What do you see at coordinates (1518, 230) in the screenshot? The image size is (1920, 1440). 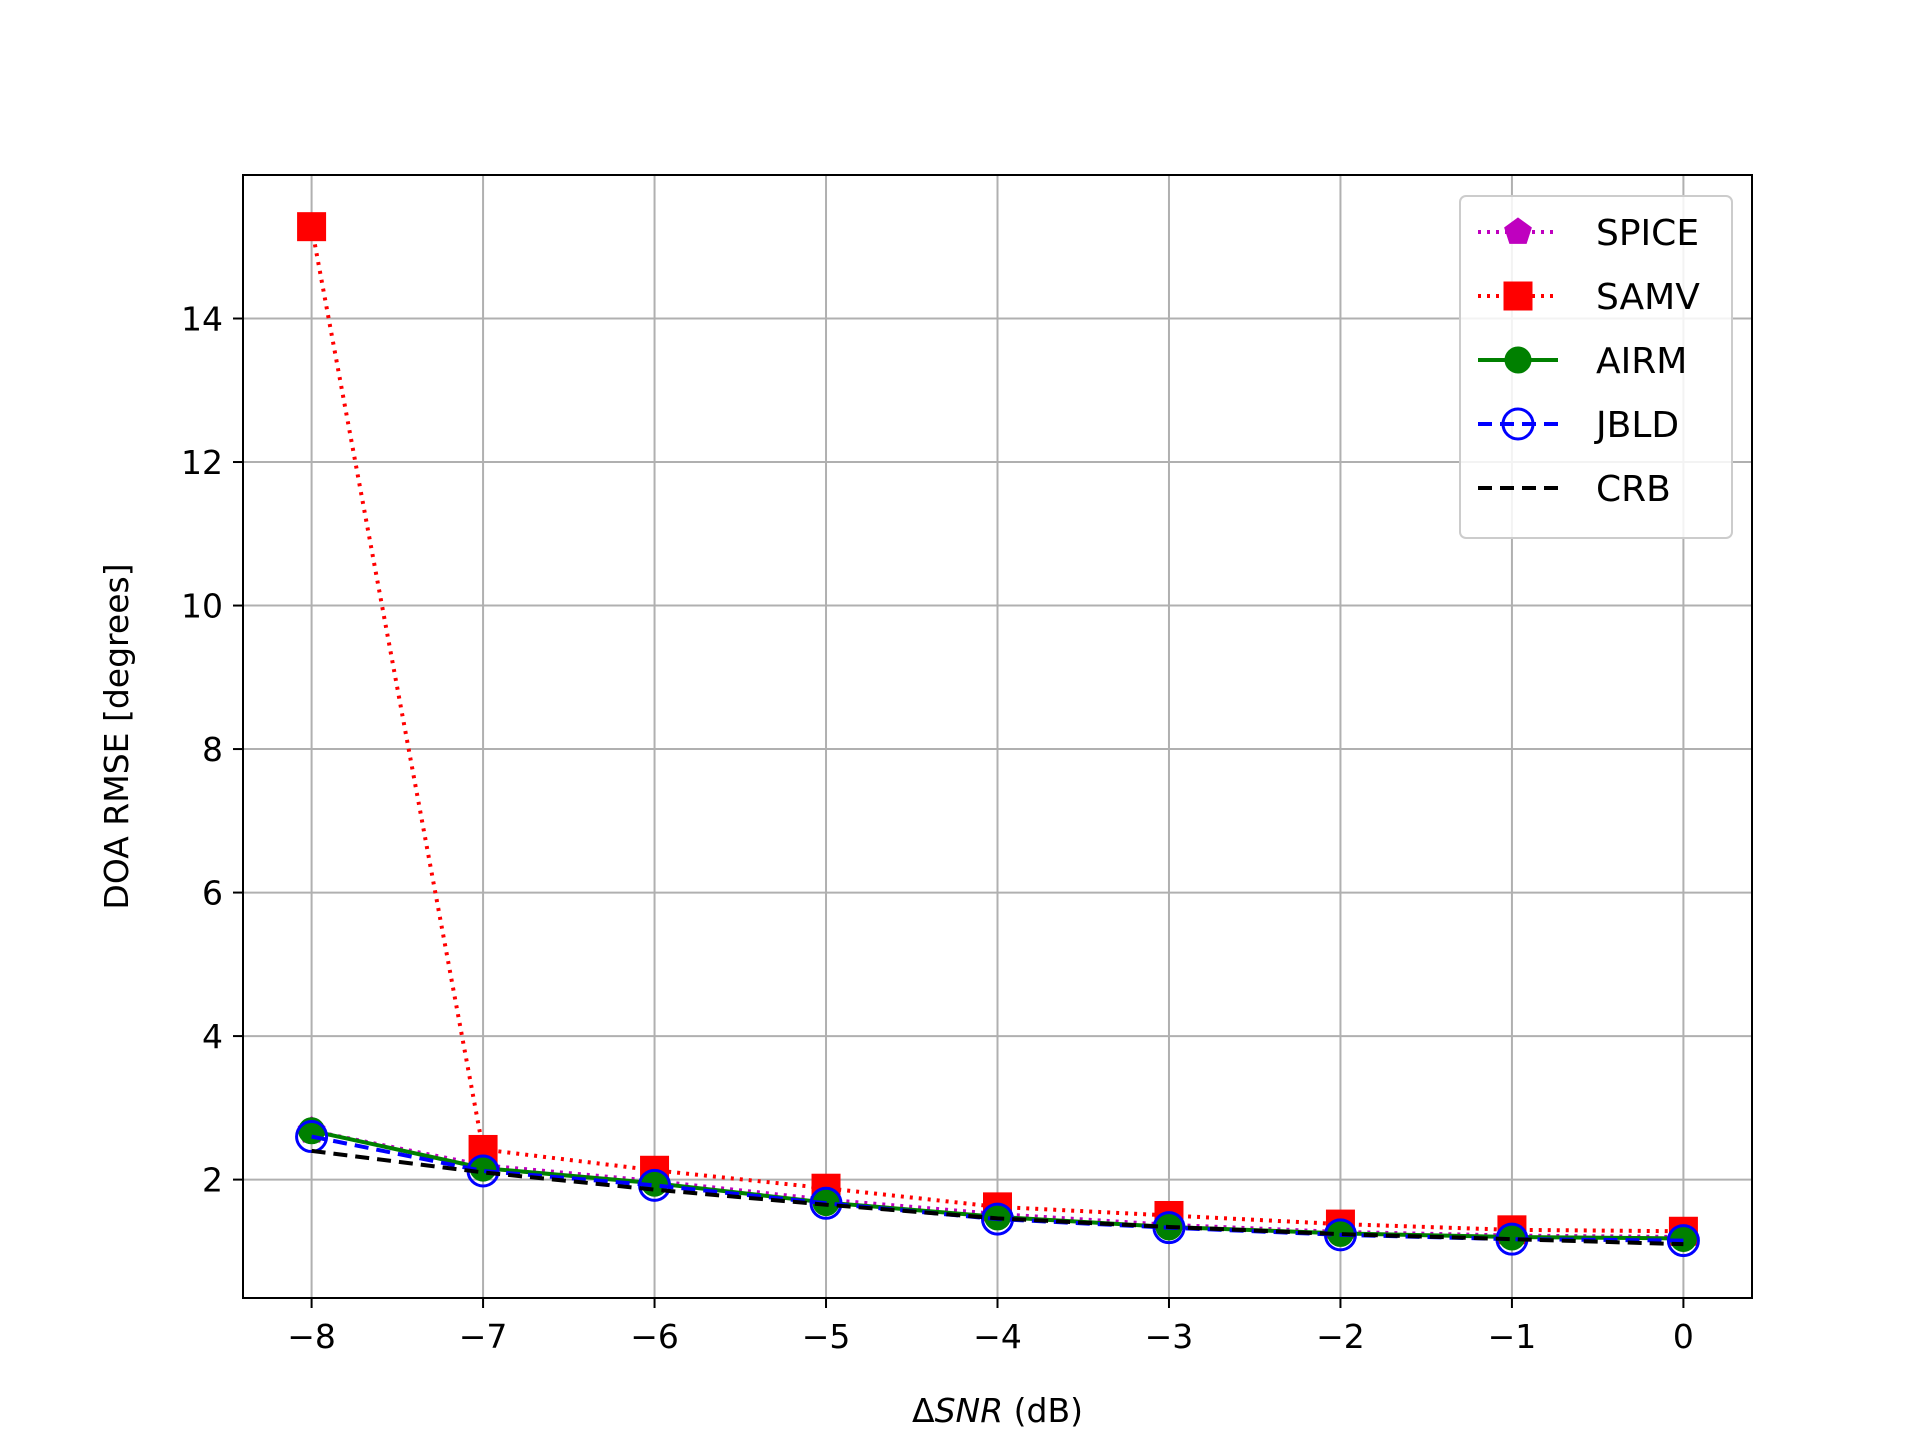 I see `legend-marker-spice` at bounding box center [1518, 230].